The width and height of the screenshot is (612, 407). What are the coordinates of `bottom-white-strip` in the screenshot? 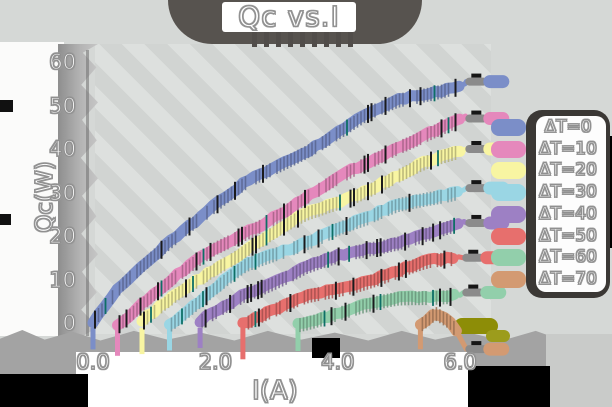 It's located at (274, 379).